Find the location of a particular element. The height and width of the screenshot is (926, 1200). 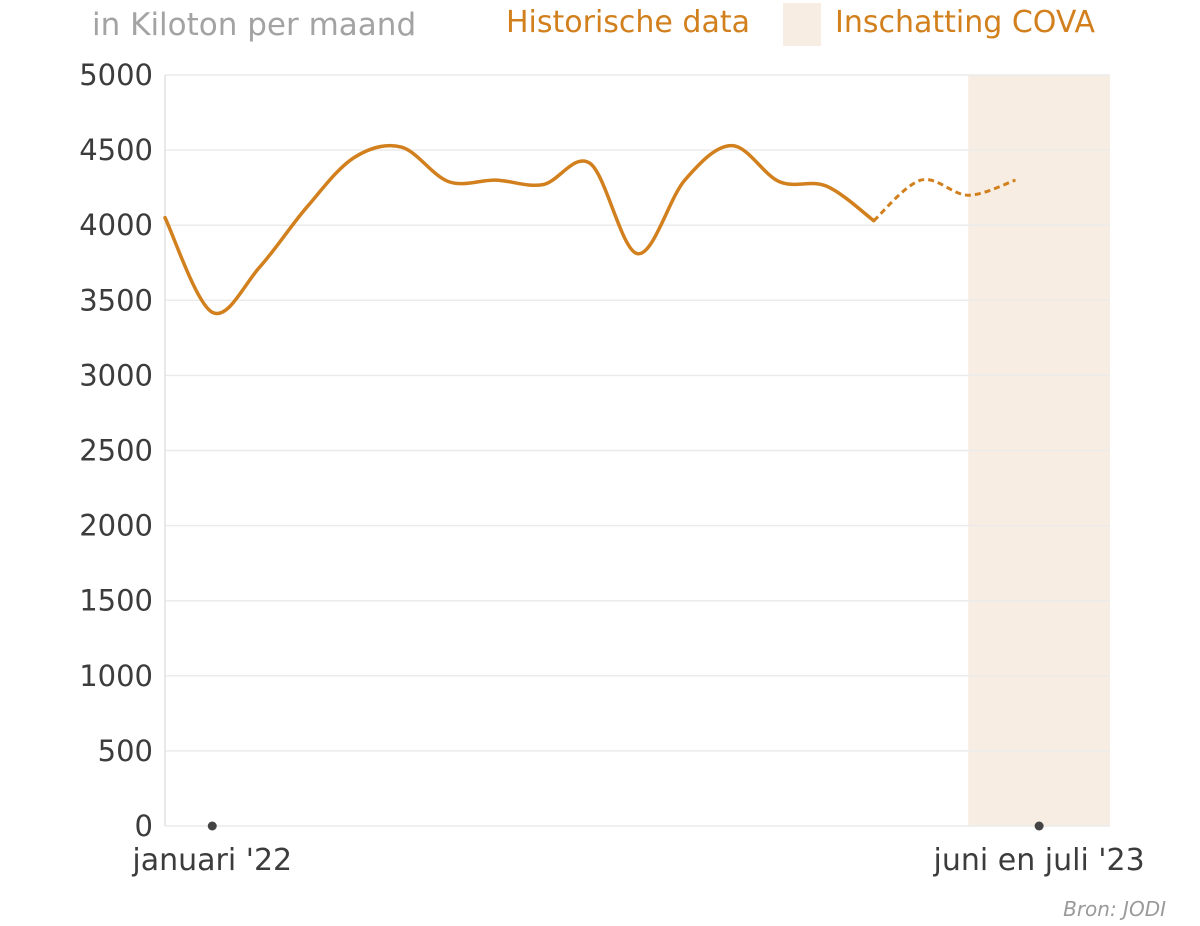

x-axis-ticks: januari '22 juni en juli '23 is located at coordinates (638, 849).